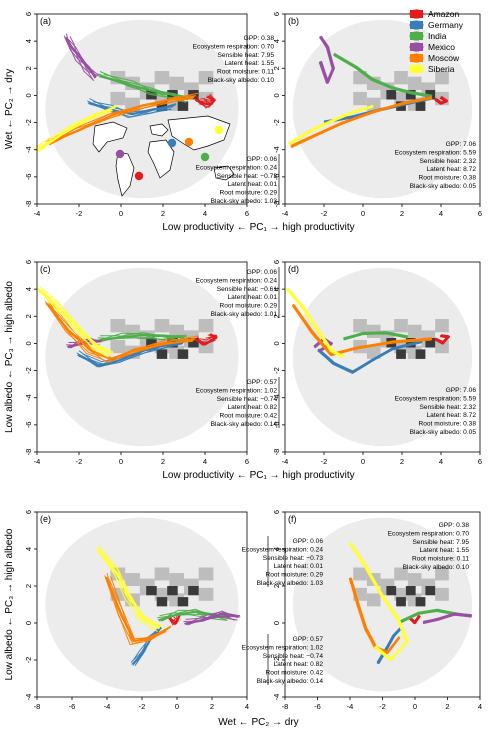 The width and height of the screenshot is (500, 747). Describe the element at coordinates (437, 36) in the screenshot. I see `legend-label-india: India` at that location.